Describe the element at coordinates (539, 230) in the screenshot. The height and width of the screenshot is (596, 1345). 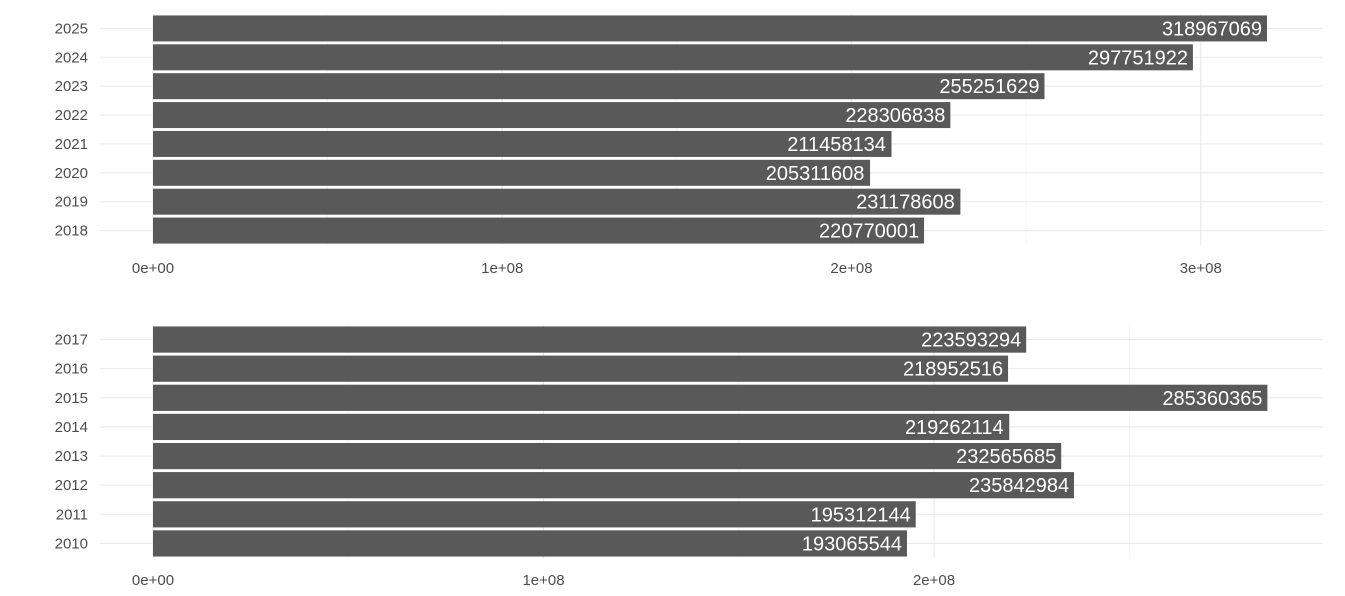
I see `bar-2018` at that location.